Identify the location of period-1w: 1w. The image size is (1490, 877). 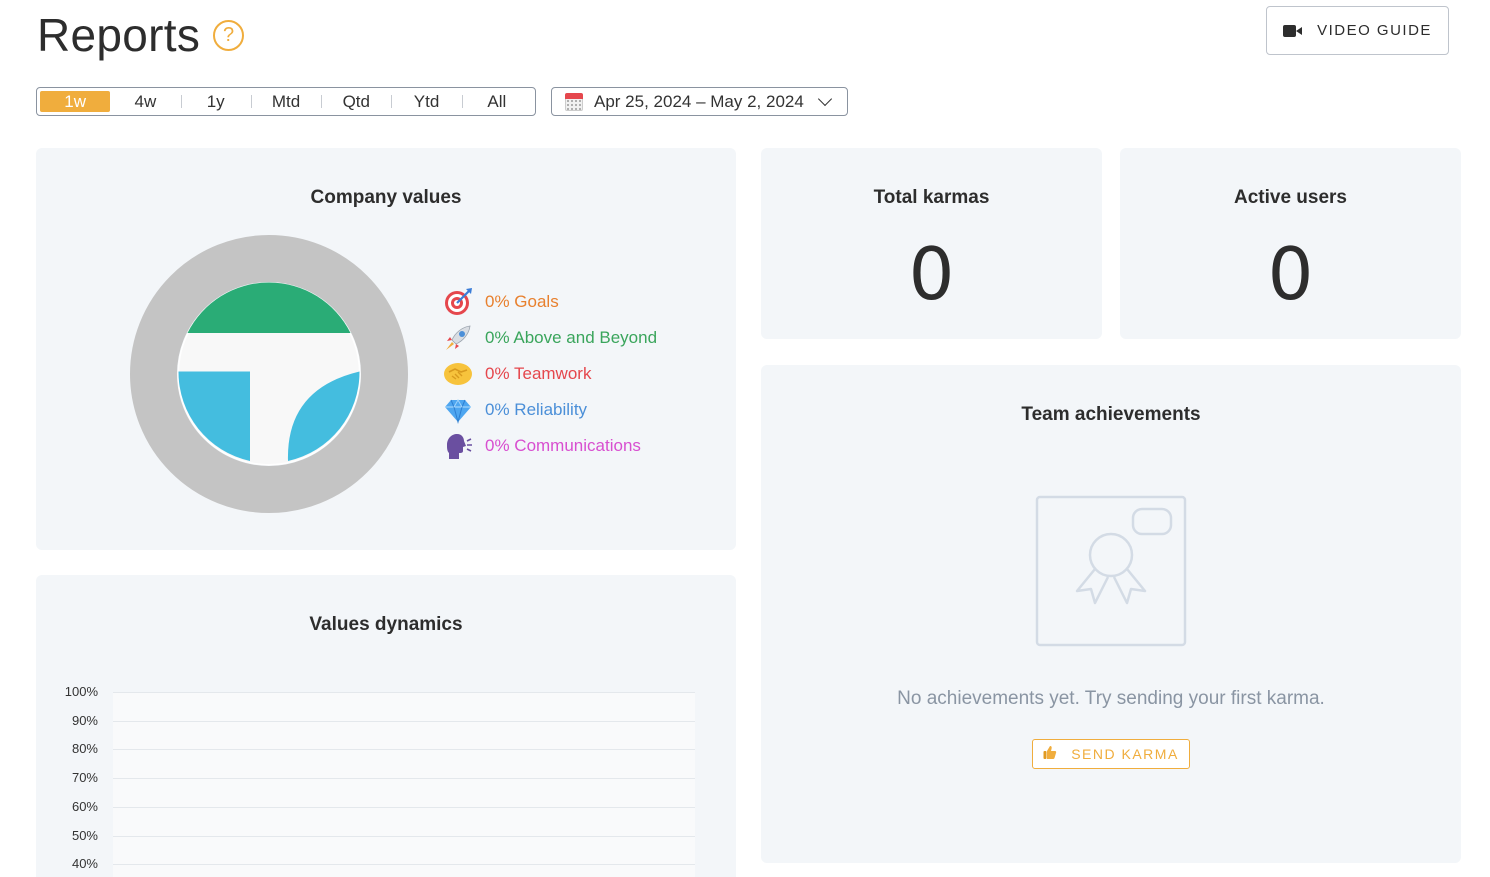
(75, 101).